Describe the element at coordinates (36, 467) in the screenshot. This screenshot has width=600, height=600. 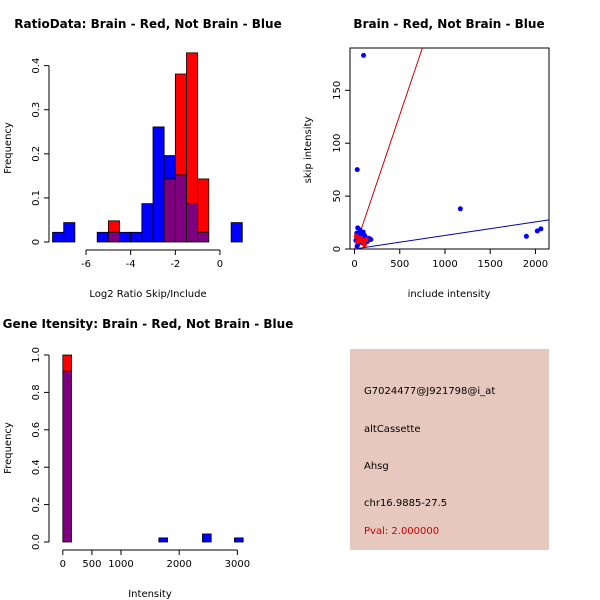
I see `y-tick-label-2: 0.4` at that location.